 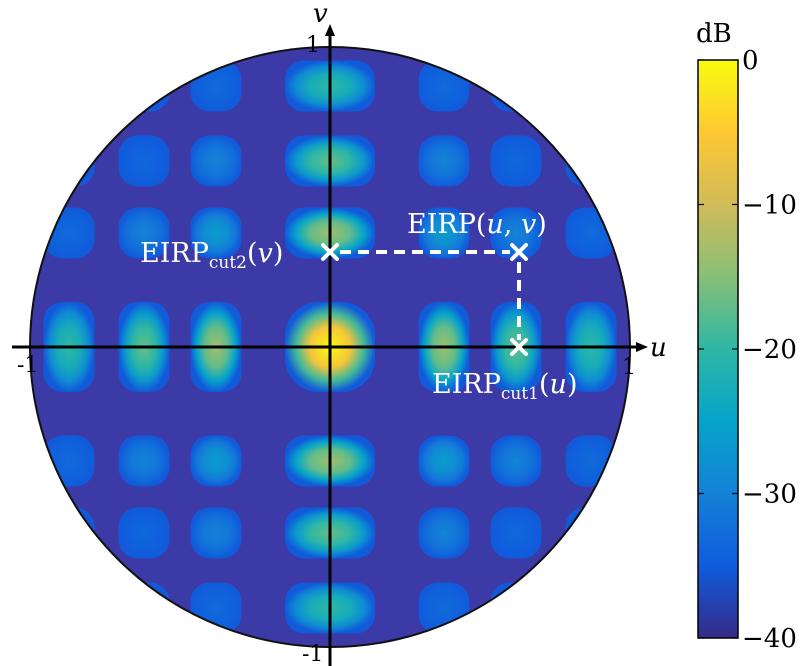 What do you see at coordinates (750, 61) in the screenshot?
I see `colorbar-tick-label: 0` at bounding box center [750, 61].